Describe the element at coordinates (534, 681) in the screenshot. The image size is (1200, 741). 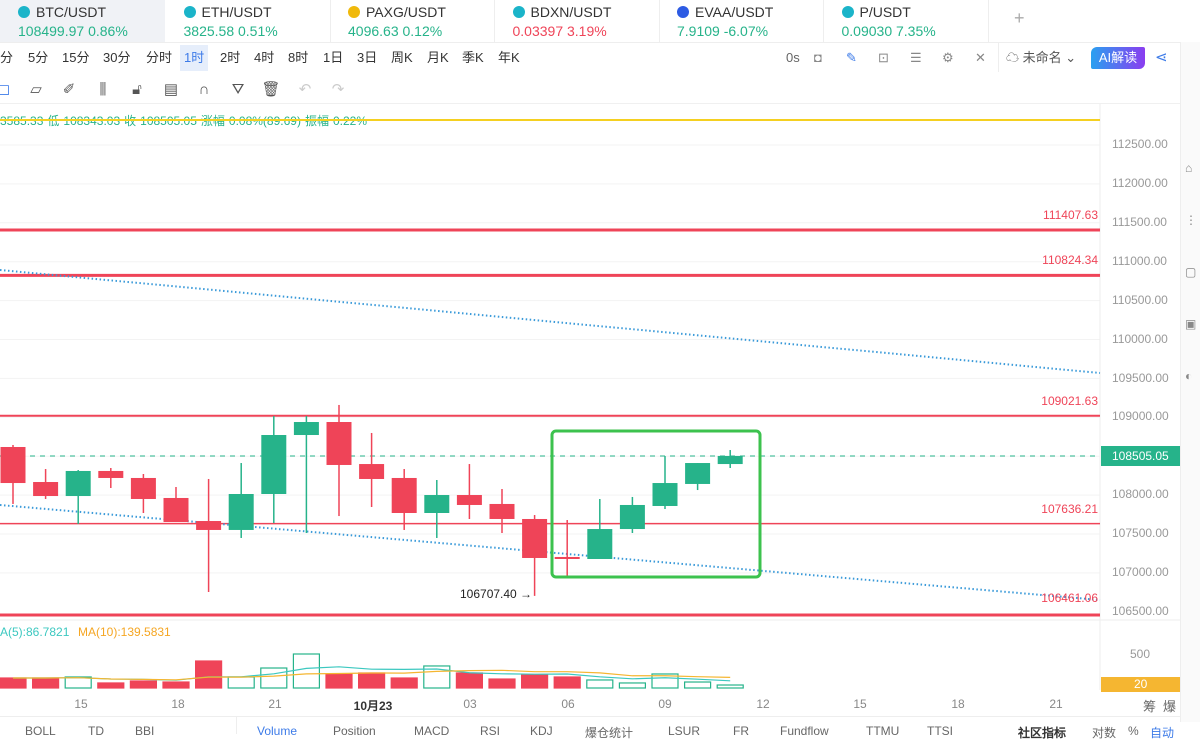
I see `volume-bar` at that location.